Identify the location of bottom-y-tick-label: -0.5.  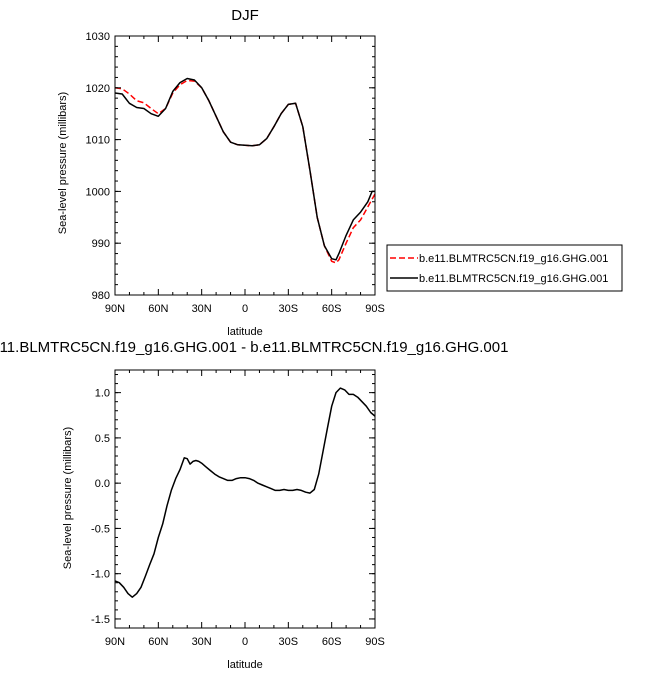
(100, 529).